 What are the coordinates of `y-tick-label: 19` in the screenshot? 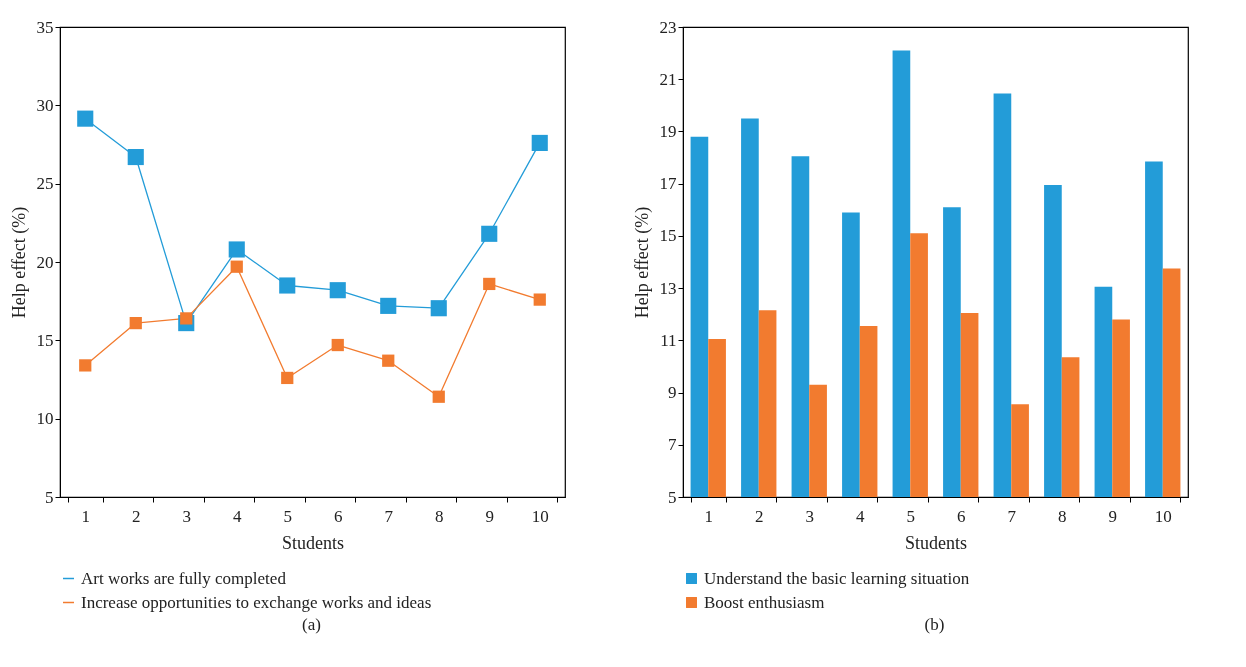 It's located at (668, 131).